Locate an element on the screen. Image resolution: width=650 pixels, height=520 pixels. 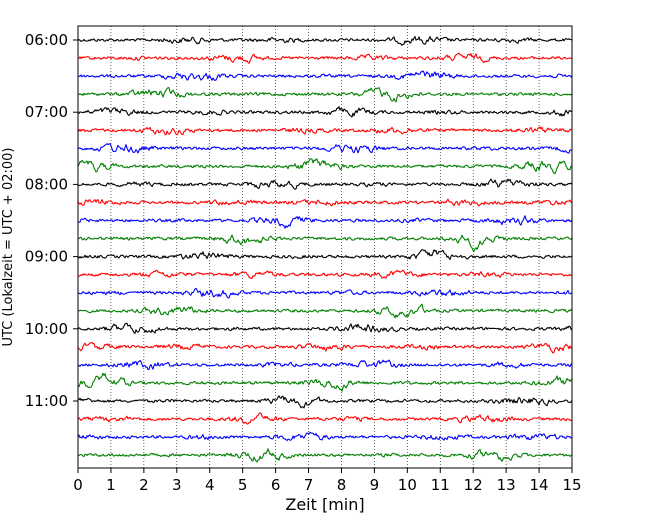
x-tick-label: 13 is located at coordinates (506, 485).